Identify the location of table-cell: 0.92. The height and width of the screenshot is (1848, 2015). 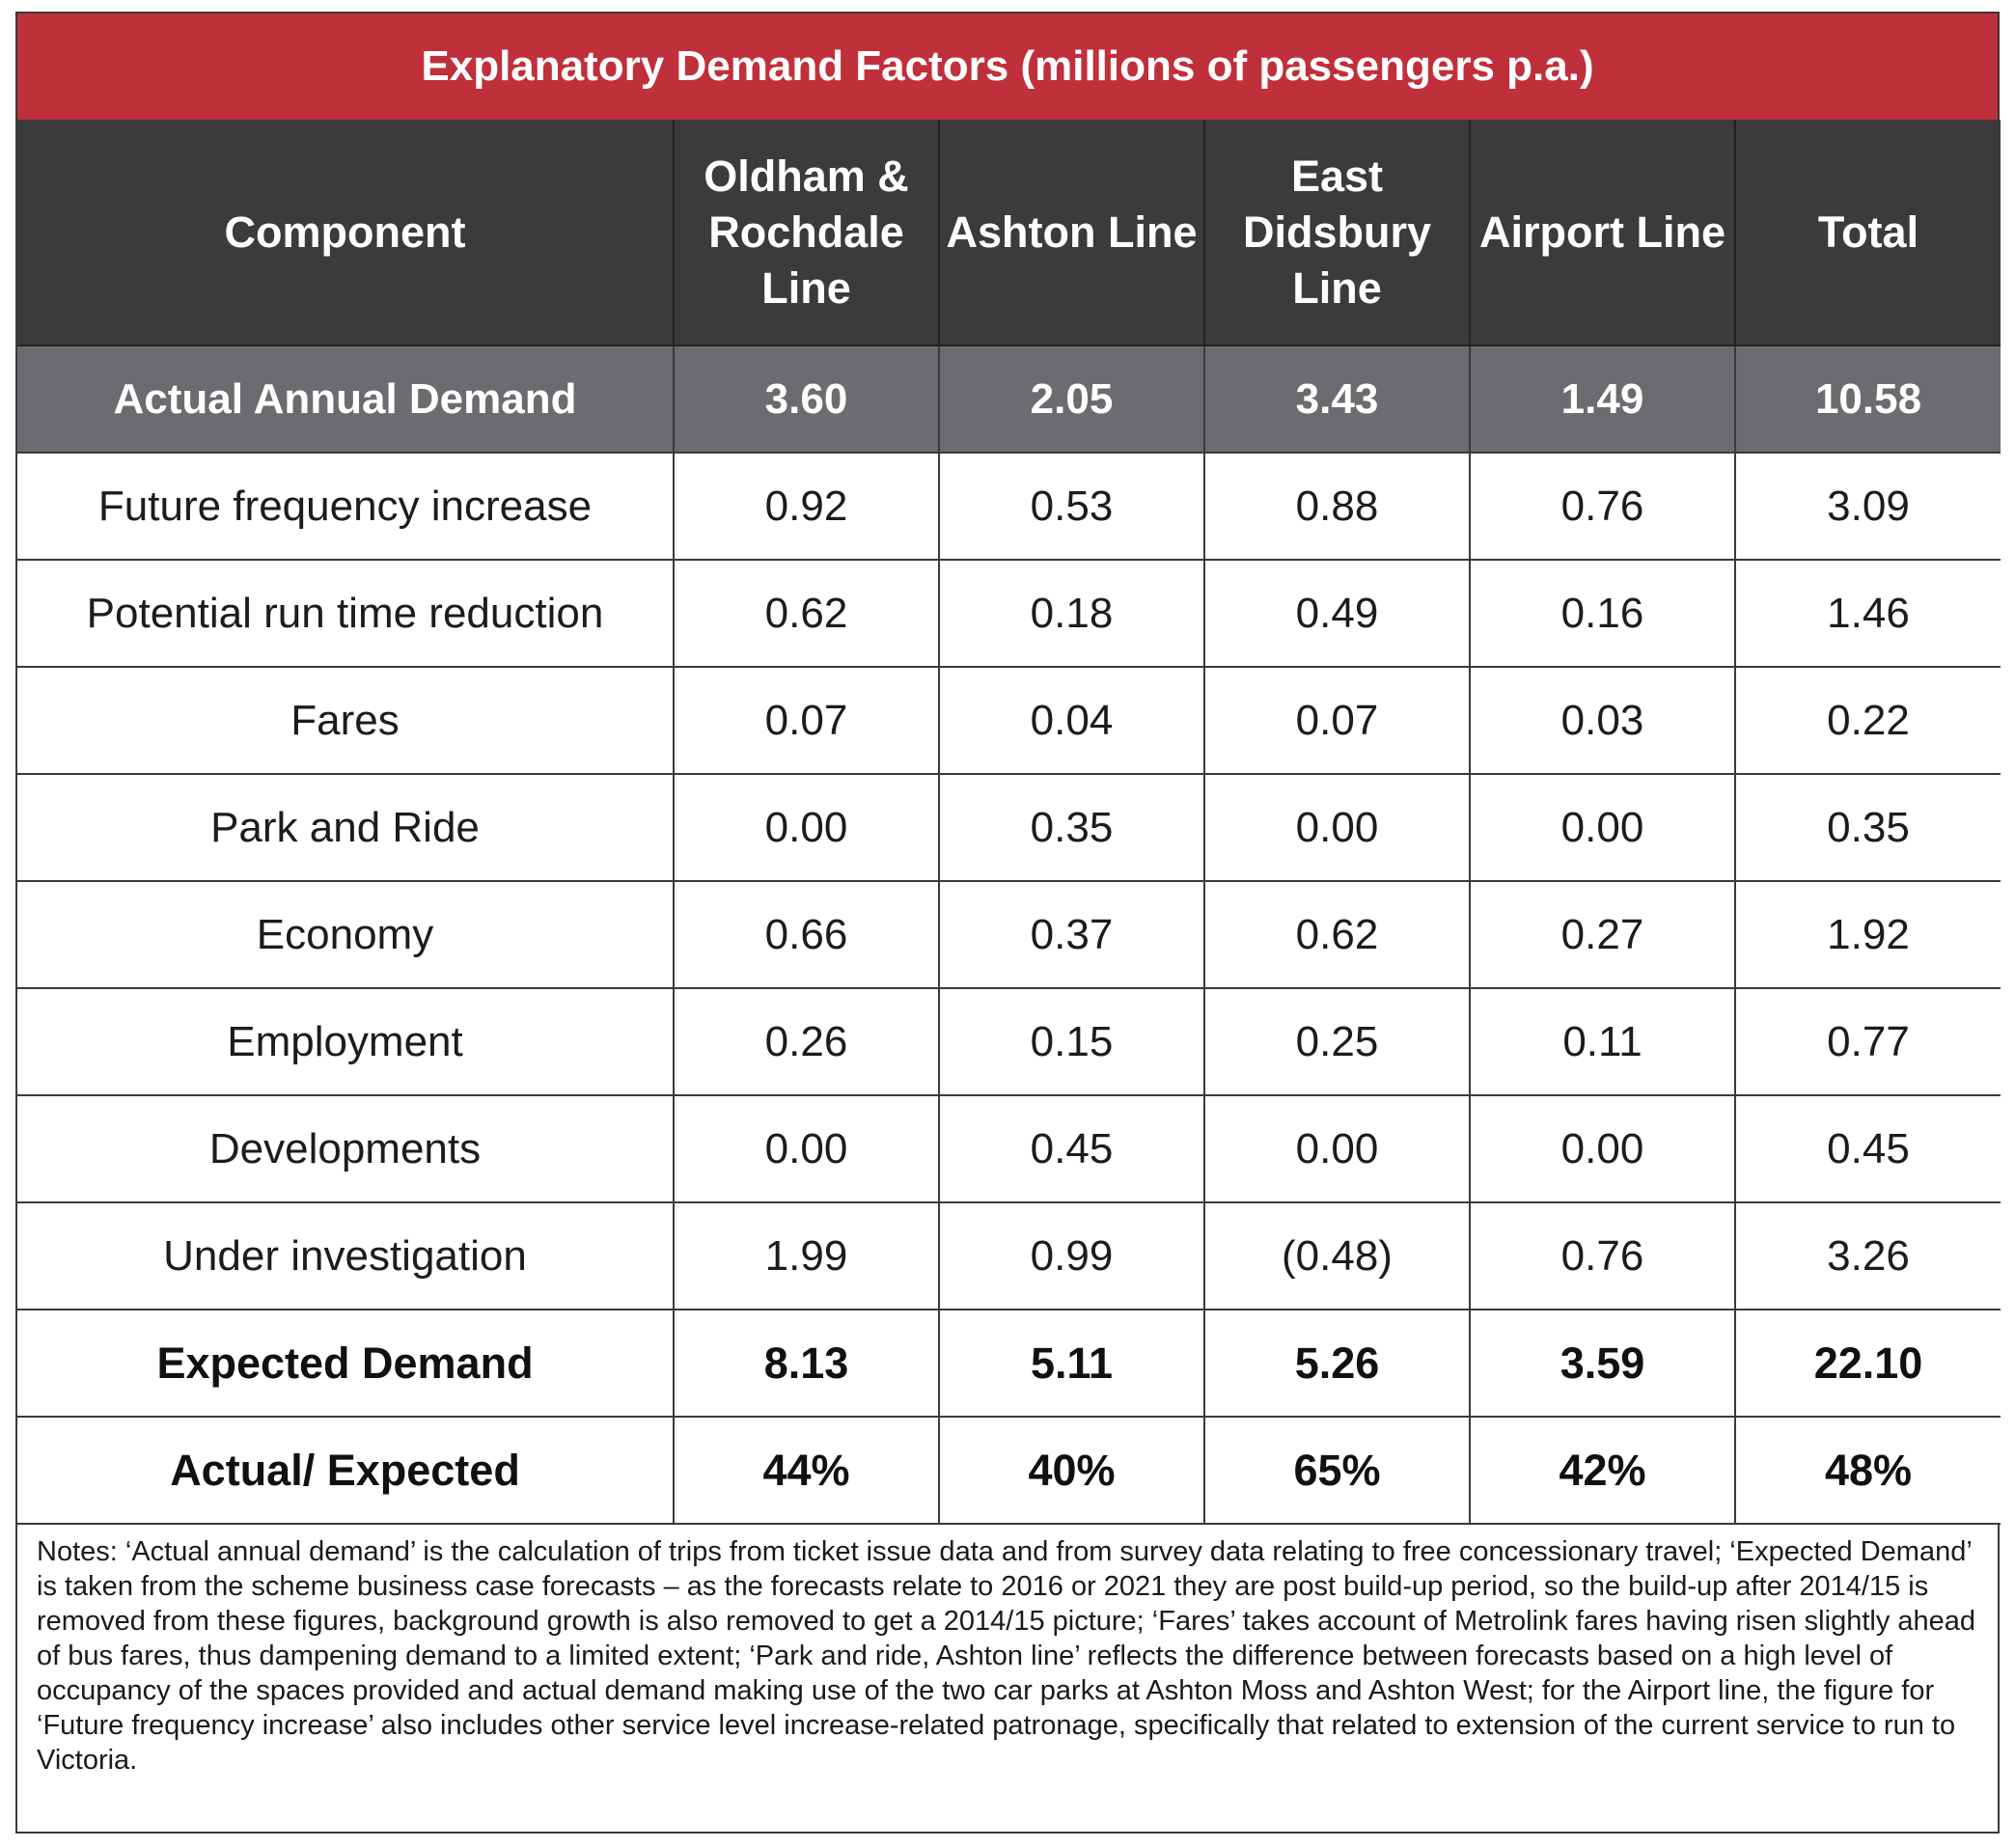
(806, 506).